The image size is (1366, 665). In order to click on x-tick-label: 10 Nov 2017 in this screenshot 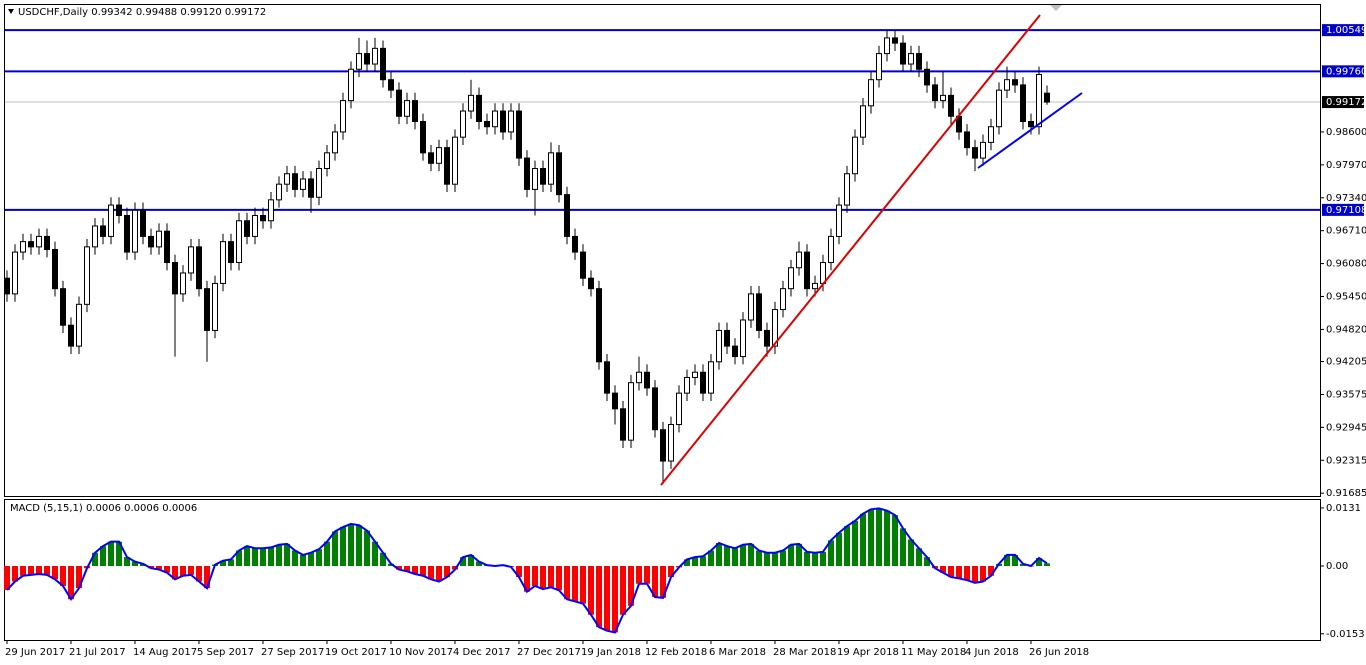, I will do `click(421, 652)`.